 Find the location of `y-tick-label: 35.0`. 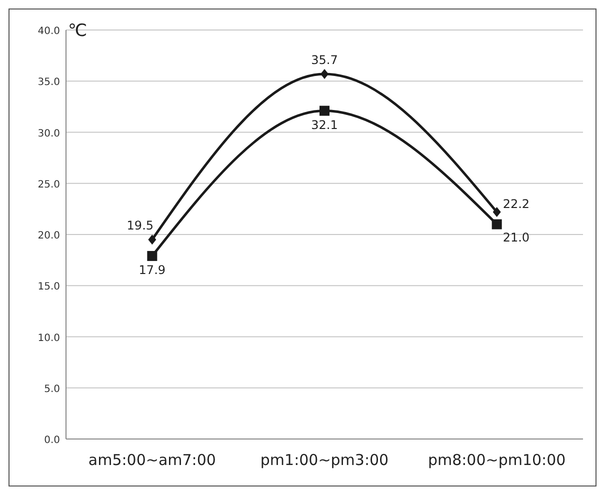

y-tick-label: 35.0 is located at coordinates (49, 82).